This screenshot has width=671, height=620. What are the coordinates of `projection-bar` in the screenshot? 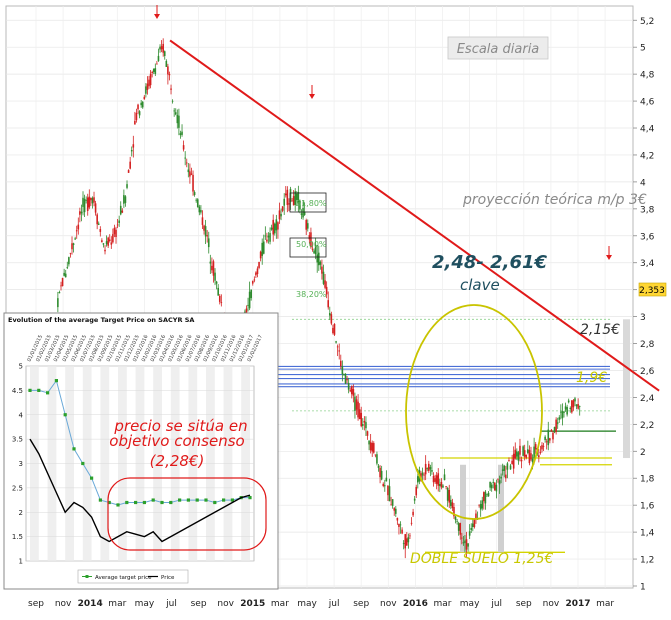 It's located at (626, 389).